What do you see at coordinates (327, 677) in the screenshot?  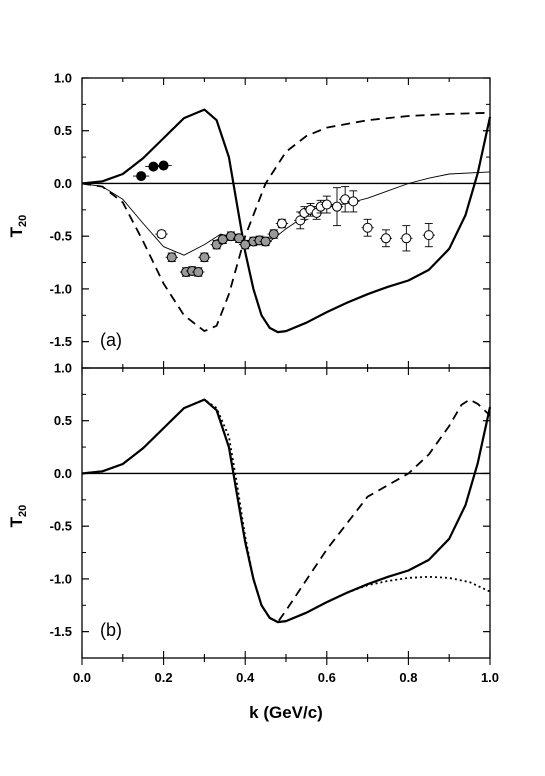 I see `x-tick-label: 0.6` at bounding box center [327, 677].